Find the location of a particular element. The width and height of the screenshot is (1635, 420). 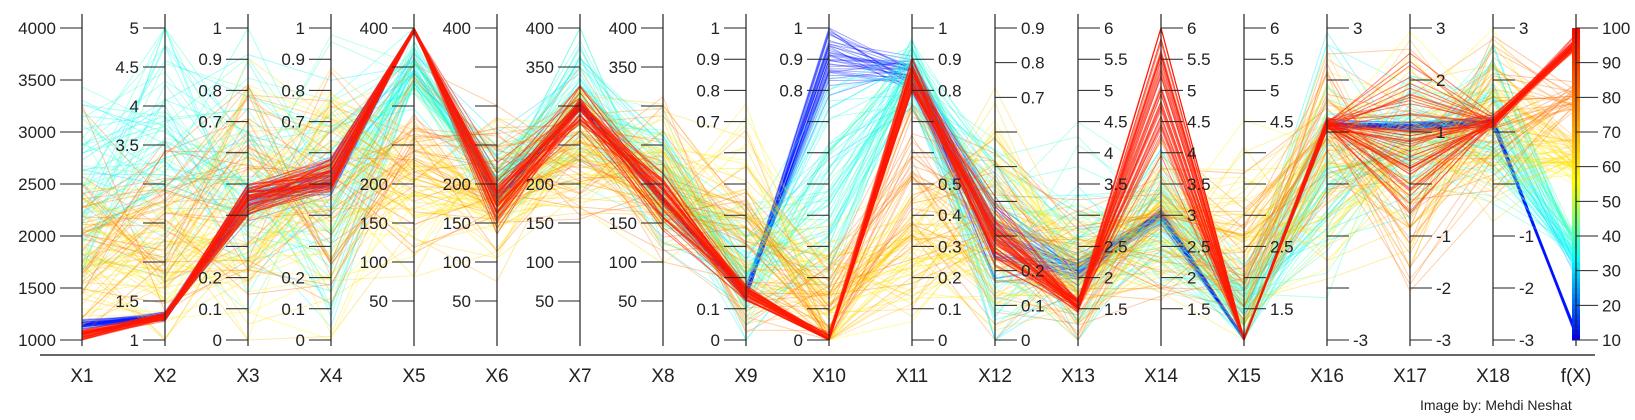

axis-label-X14: X14 is located at coordinates (1161, 376).